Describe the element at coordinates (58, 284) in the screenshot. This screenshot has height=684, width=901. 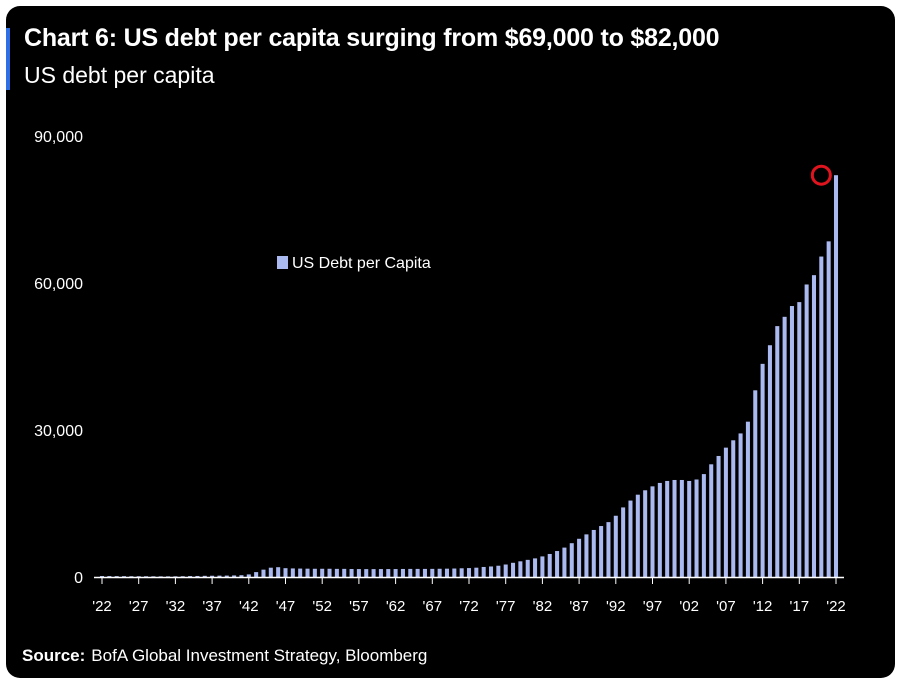
I see `y-tick-label: 60,000` at that location.